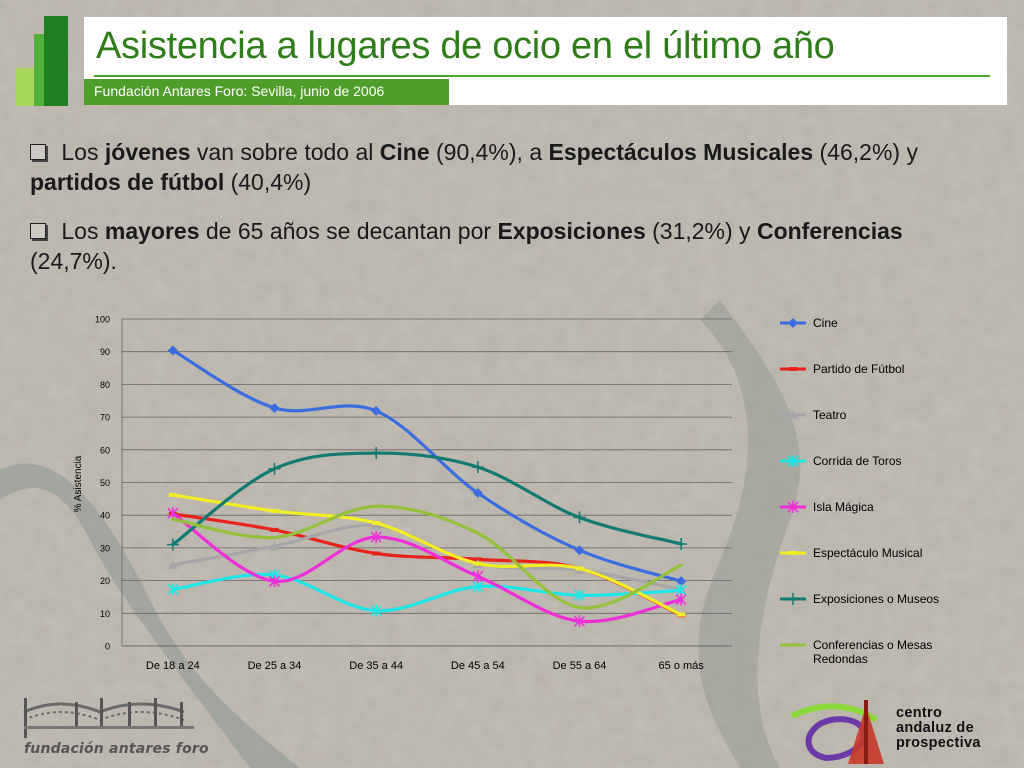 This screenshot has width=1024, height=768. What do you see at coordinates (919, 713) in the screenshot?
I see `centro-line: centro` at bounding box center [919, 713].